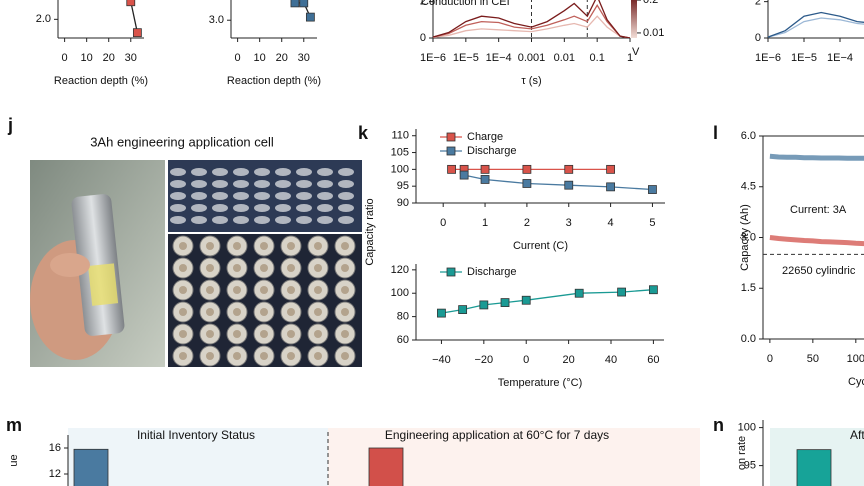 This screenshot has height=486, width=864. What do you see at coordinates (14, 460) in the screenshot?
I see `y-axis-label: ue` at bounding box center [14, 460].